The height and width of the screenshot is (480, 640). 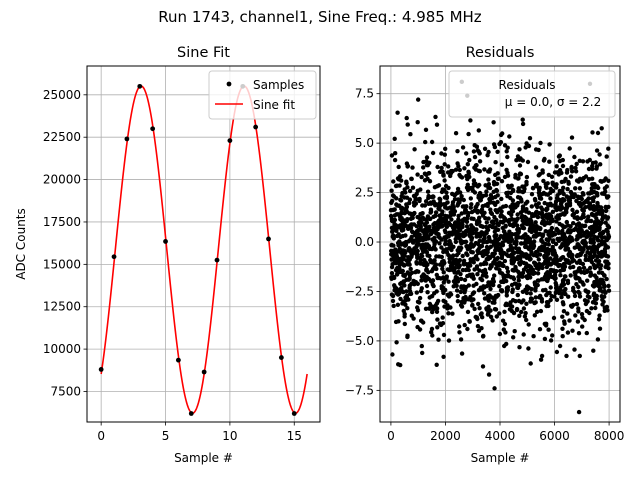 I want to click on y-tick-label: 15000, so click(x=62, y=264).